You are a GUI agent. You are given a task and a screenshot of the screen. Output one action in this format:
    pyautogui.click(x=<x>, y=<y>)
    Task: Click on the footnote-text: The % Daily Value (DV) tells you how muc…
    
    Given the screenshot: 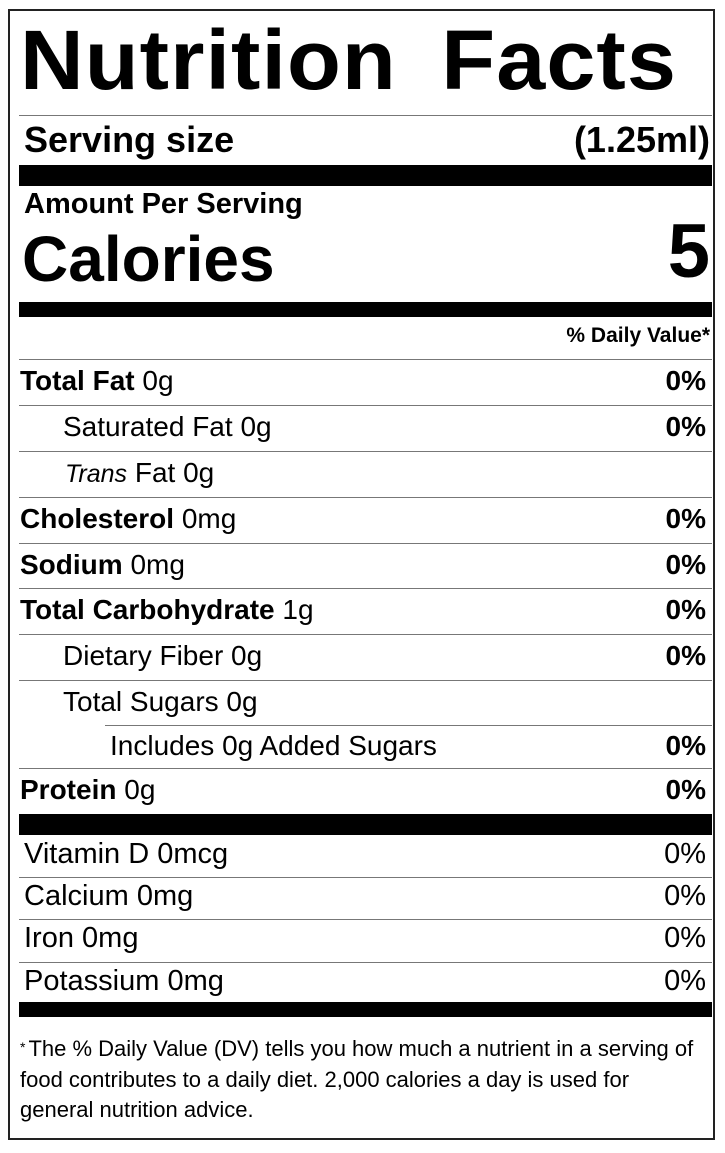 What is the action you would take?
    pyautogui.click(x=357, y=1079)
    